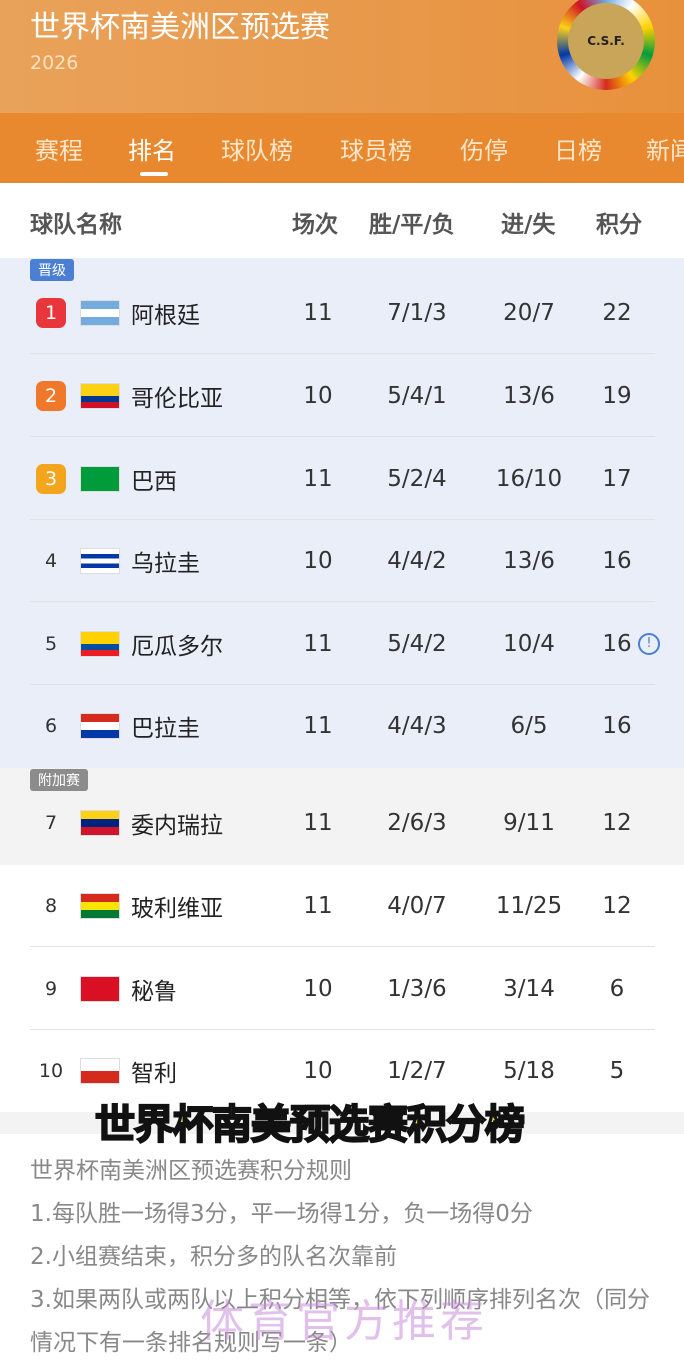  I want to click on rank-badge: 2, so click(51, 395).